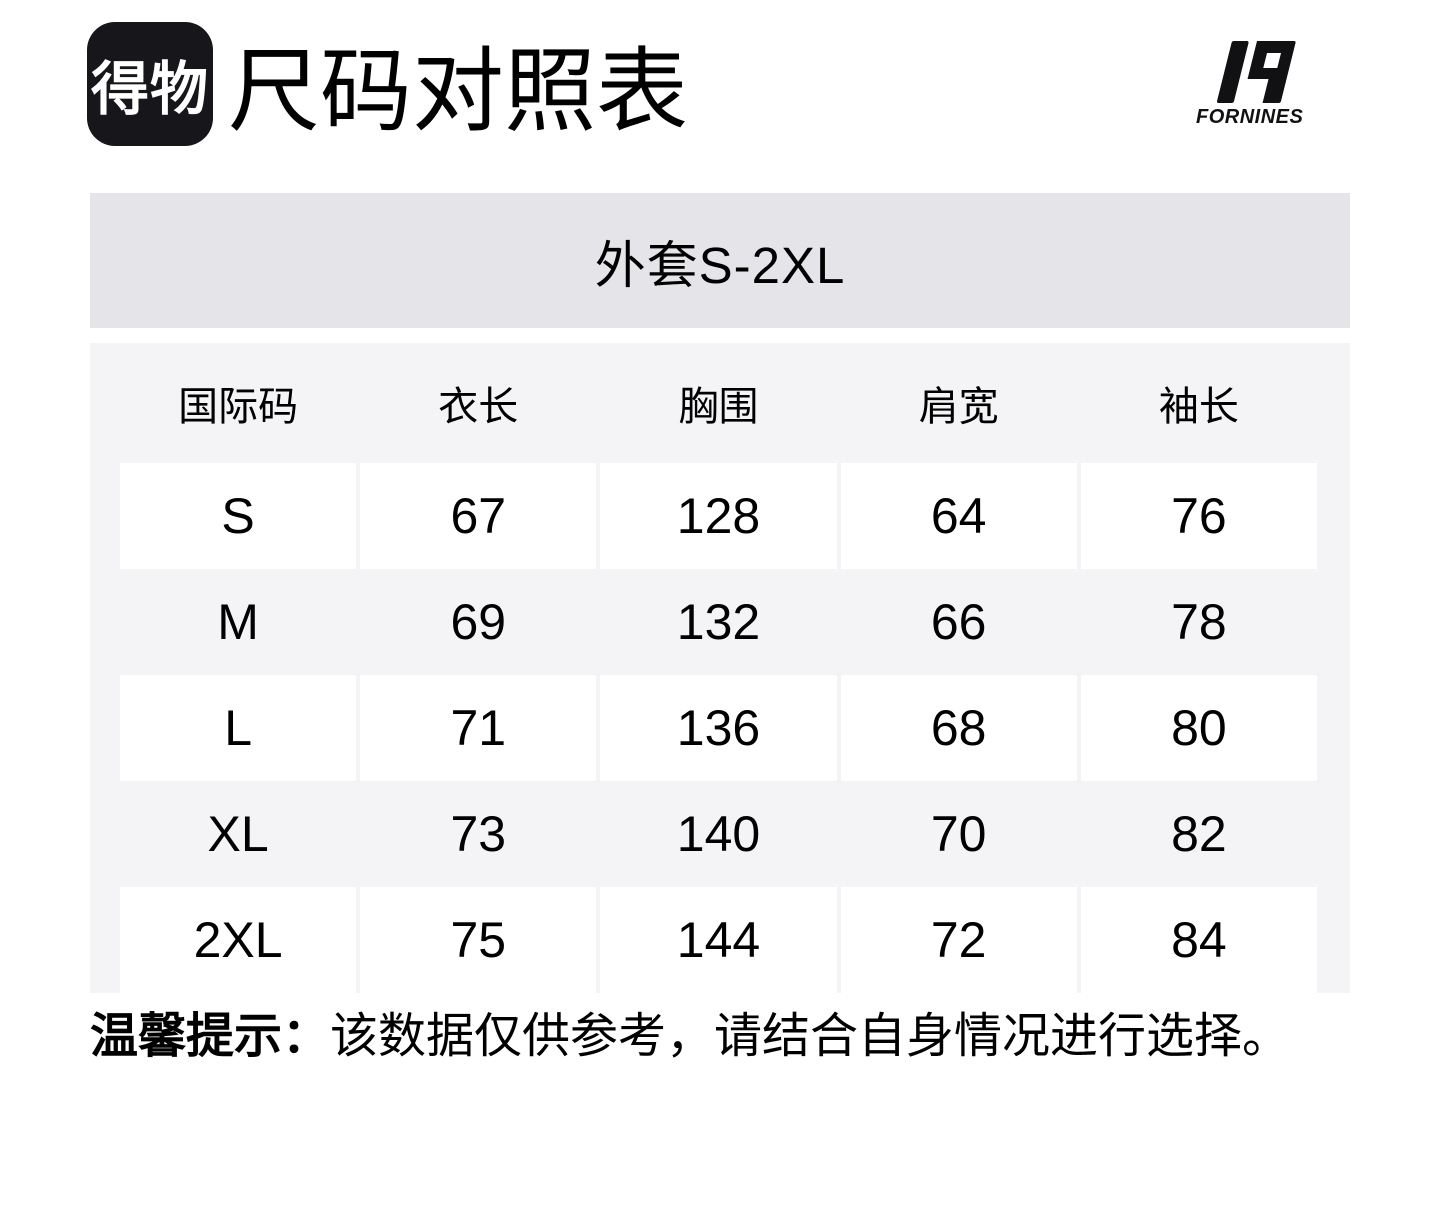  Describe the element at coordinates (1256, 72) in the screenshot. I see `fornines-mark-icon` at that location.